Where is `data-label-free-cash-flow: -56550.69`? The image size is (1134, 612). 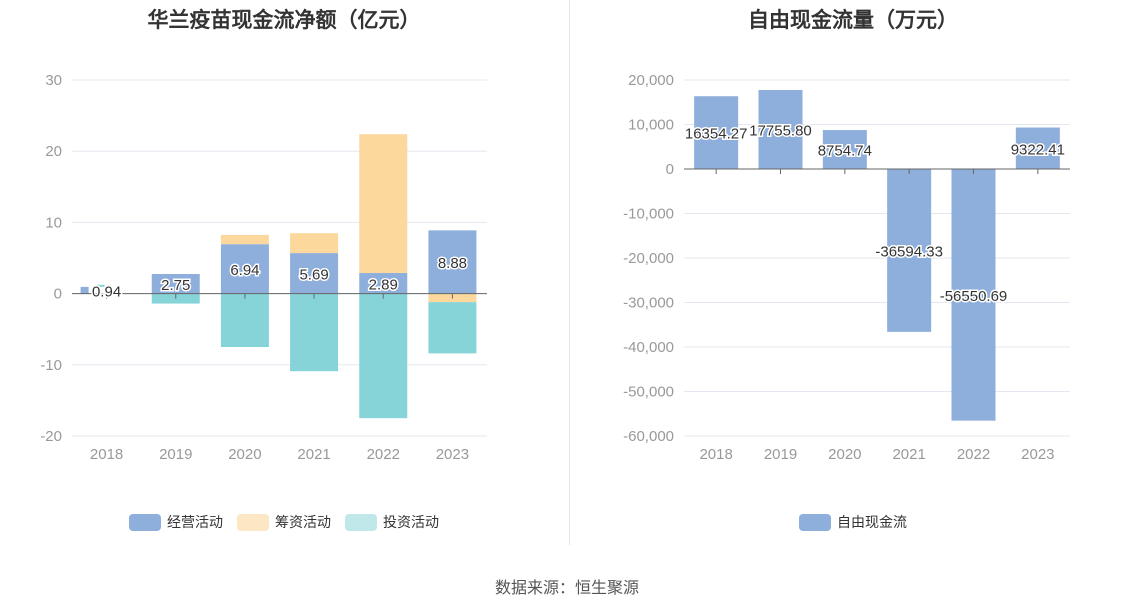
data-label-free-cash-flow: -56550.69 is located at coordinates (974, 296).